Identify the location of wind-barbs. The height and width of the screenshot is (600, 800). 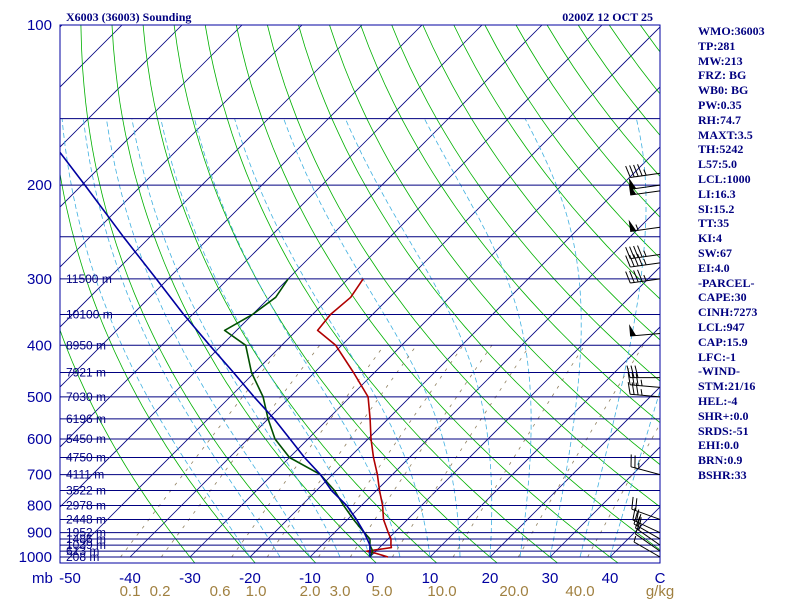
(643, 361).